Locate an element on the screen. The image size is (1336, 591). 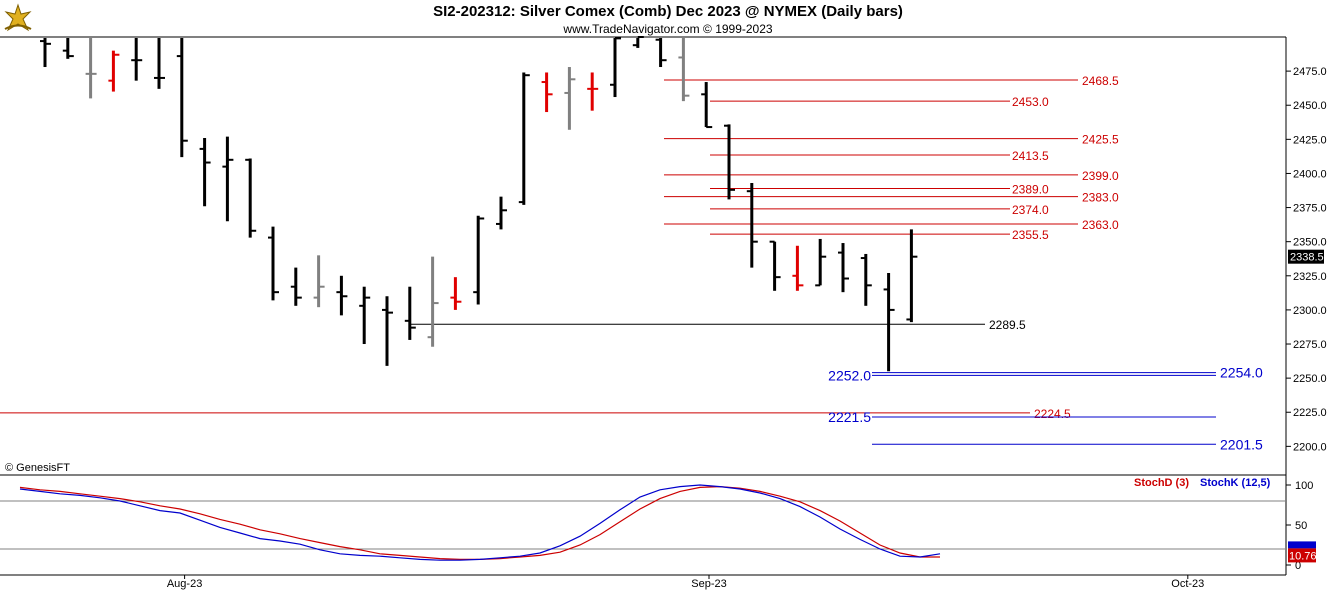
stoch-k-value-box is located at coordinates (1302, 545).